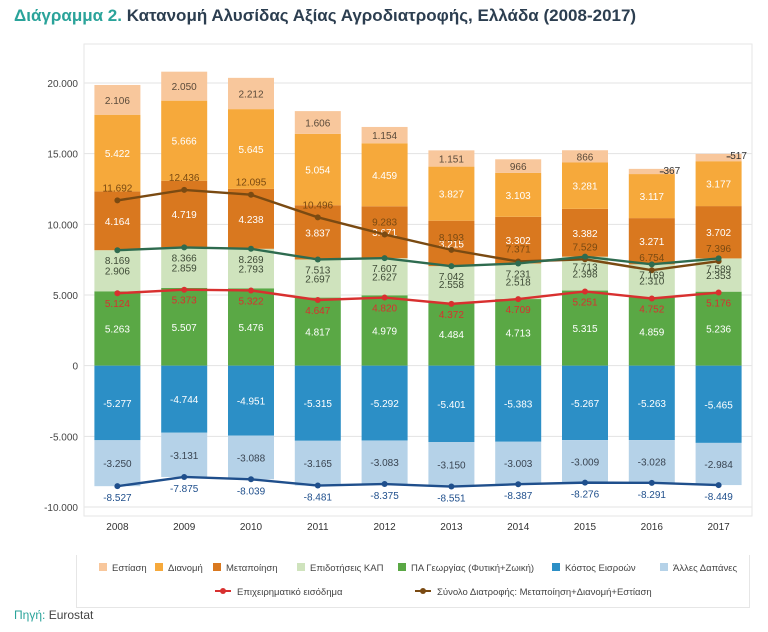  What do you see at coordinates (347, 568) in the screenshot?
I see `legend-label: Επιδοτήσεις ΚΑΠ` at bounding box center [347, 568].